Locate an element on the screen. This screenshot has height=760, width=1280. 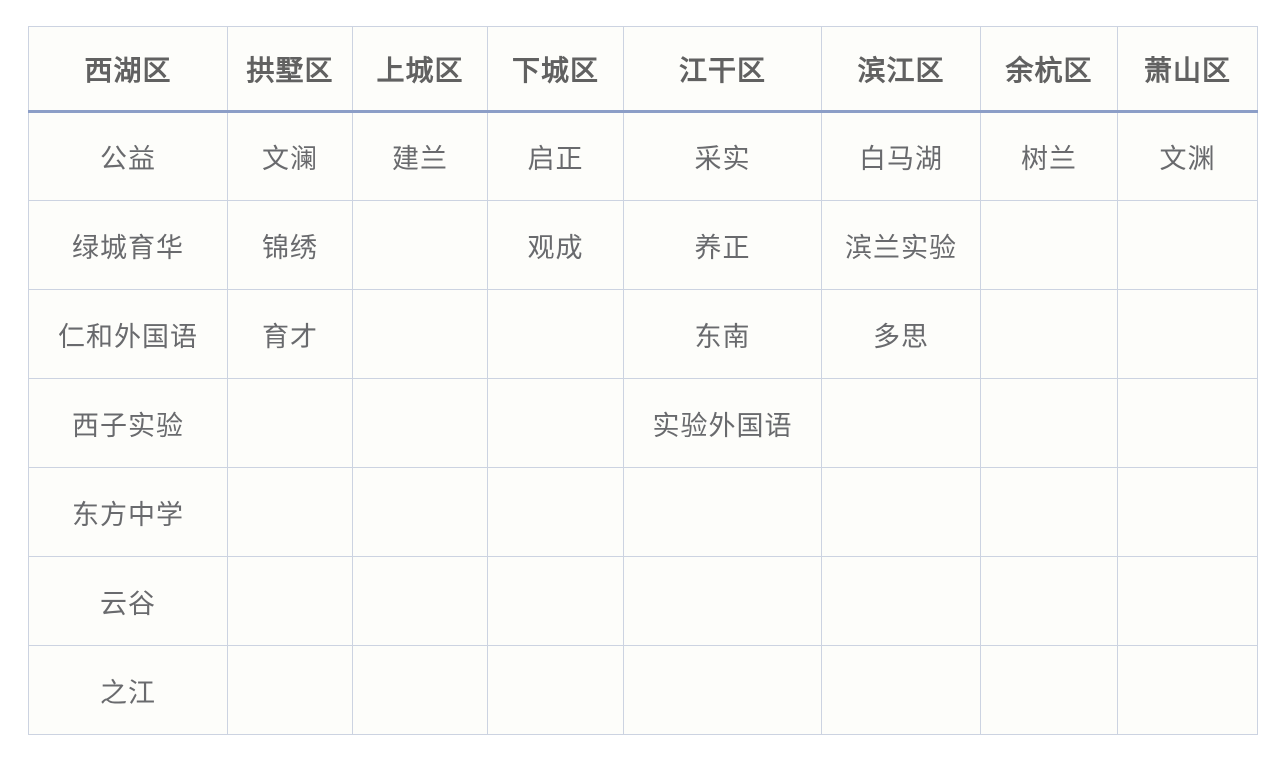
table-cell: 实验外国语 is located at coordinates (722, 423).